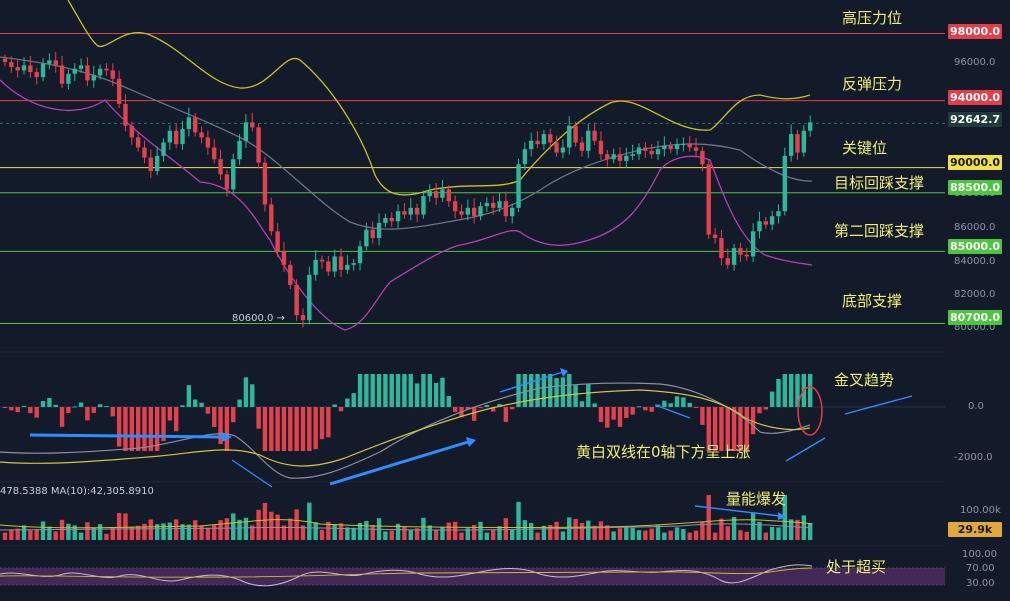 The height and width of the screenshot is (601, 1010). I want to click on annotation-dual-line-rising: 黄白双线在0轴下方呈上涨, so click(663, 452).